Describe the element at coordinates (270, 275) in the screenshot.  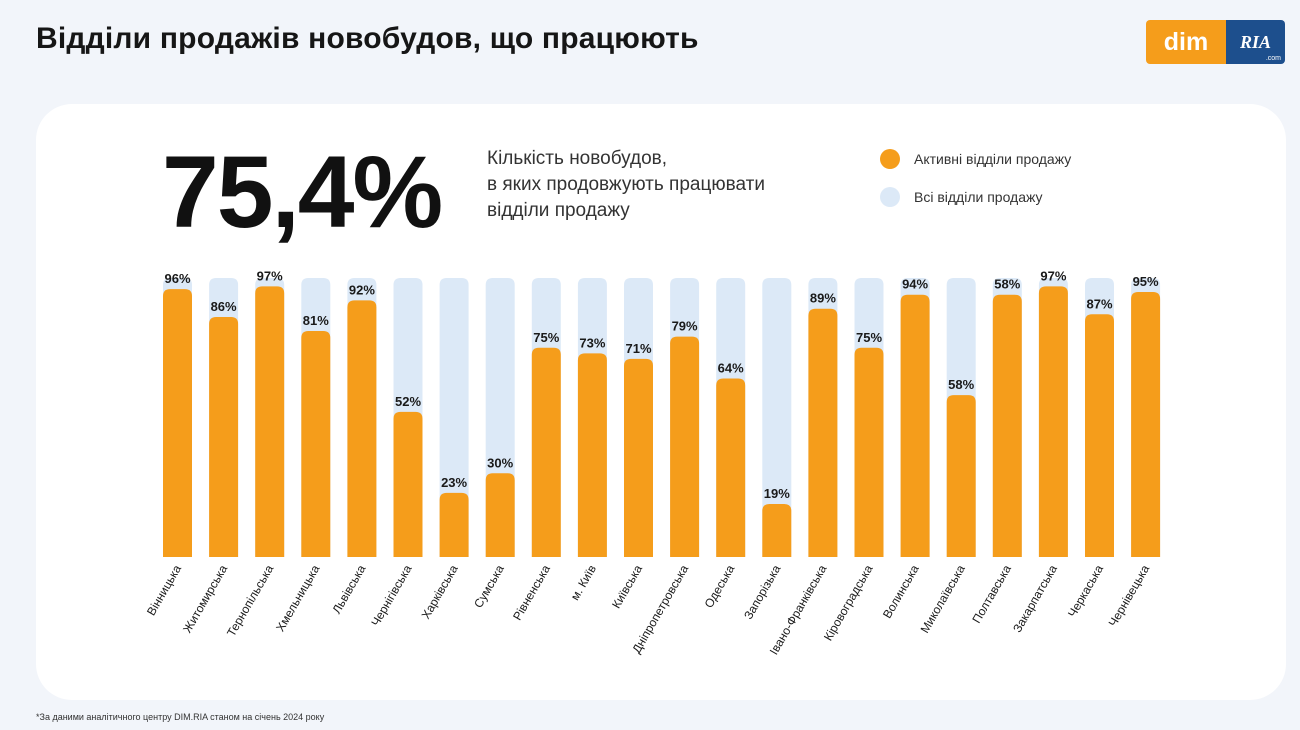
I see `data-label-2: 97%` at that location.